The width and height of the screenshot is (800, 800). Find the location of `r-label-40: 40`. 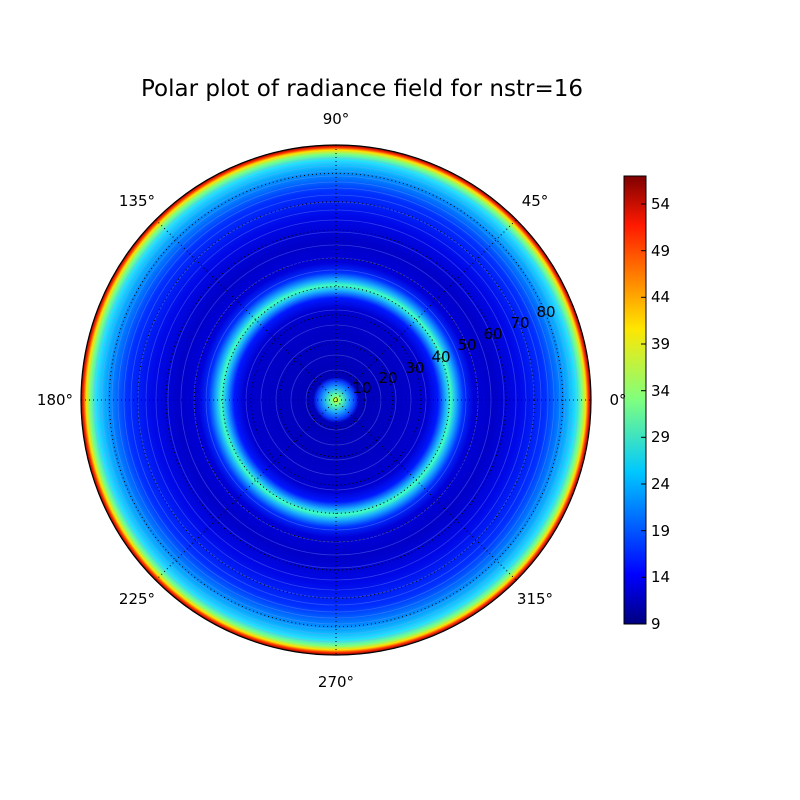

r-label-40: 40 is located at coordinates (441, 357).